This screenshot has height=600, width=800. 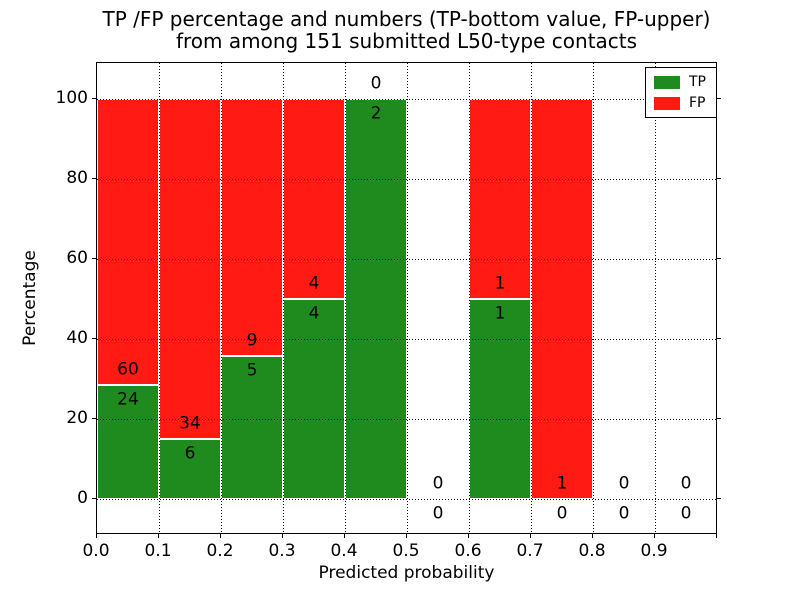 What do you see at coordinates (667, 82) in the screenshot?
I see `tp-legend-swatch` at bounding box center [667, 82].